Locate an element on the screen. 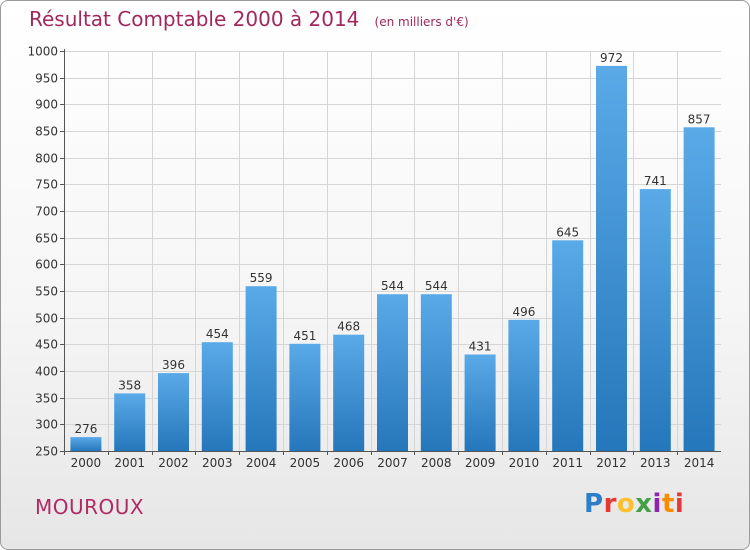  x-tick-label: 2005 is located at coordinates (305, 463).